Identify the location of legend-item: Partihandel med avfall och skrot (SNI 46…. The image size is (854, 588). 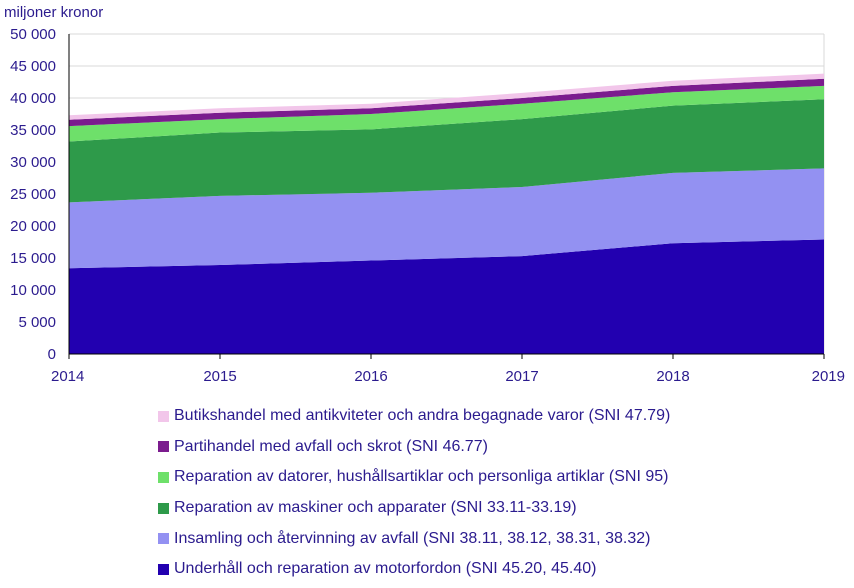
(414, 447).